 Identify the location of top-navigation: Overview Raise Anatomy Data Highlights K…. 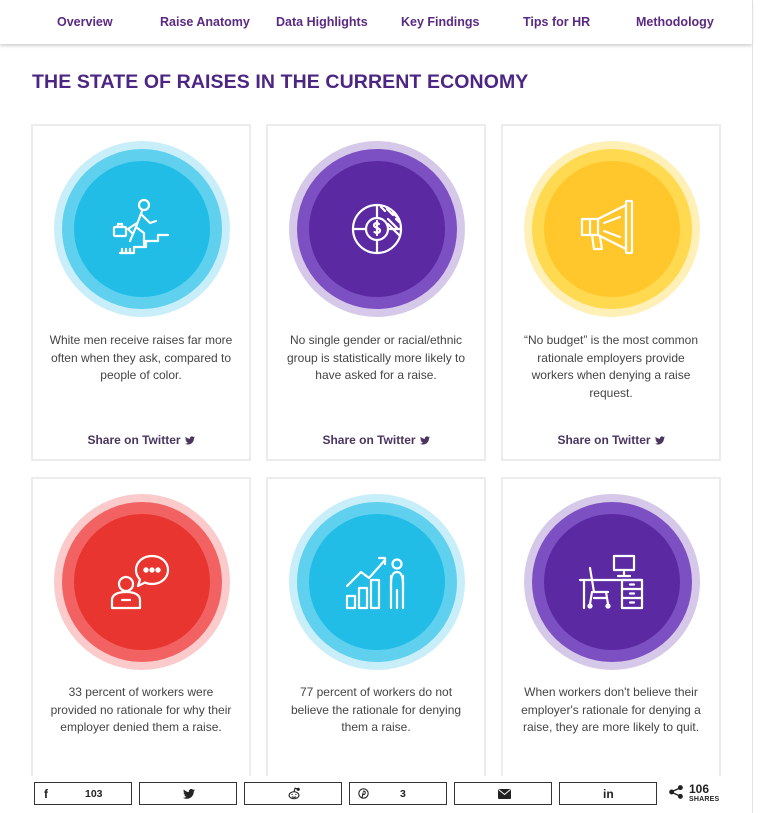
(376, 22).